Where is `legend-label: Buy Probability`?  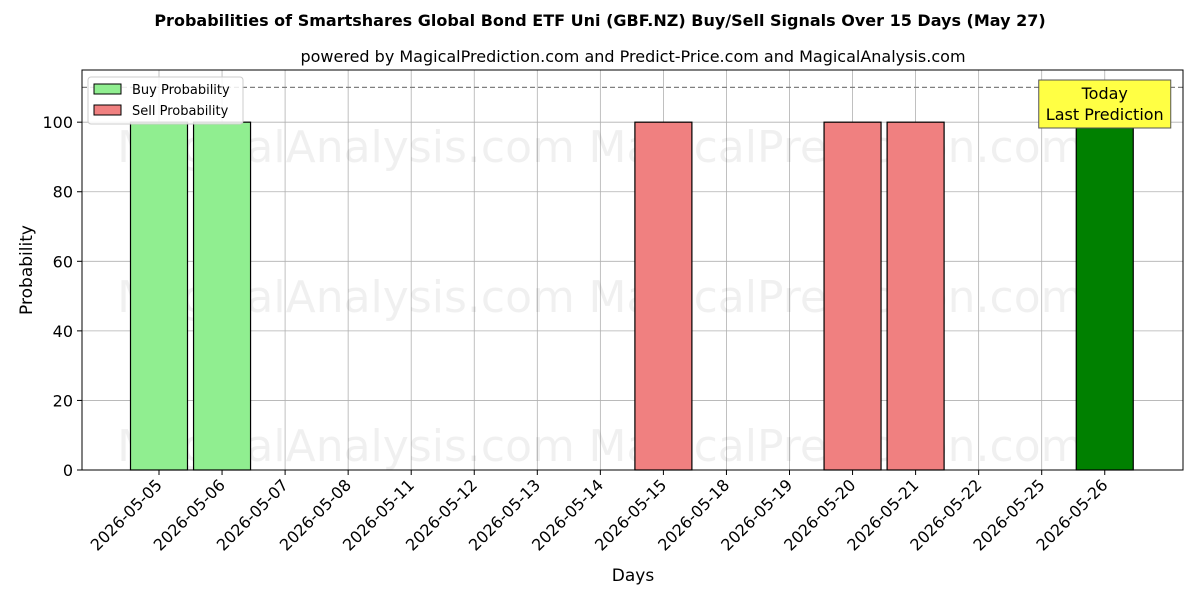
legend-label: Buy Probability is located at coordinates (181, 90).